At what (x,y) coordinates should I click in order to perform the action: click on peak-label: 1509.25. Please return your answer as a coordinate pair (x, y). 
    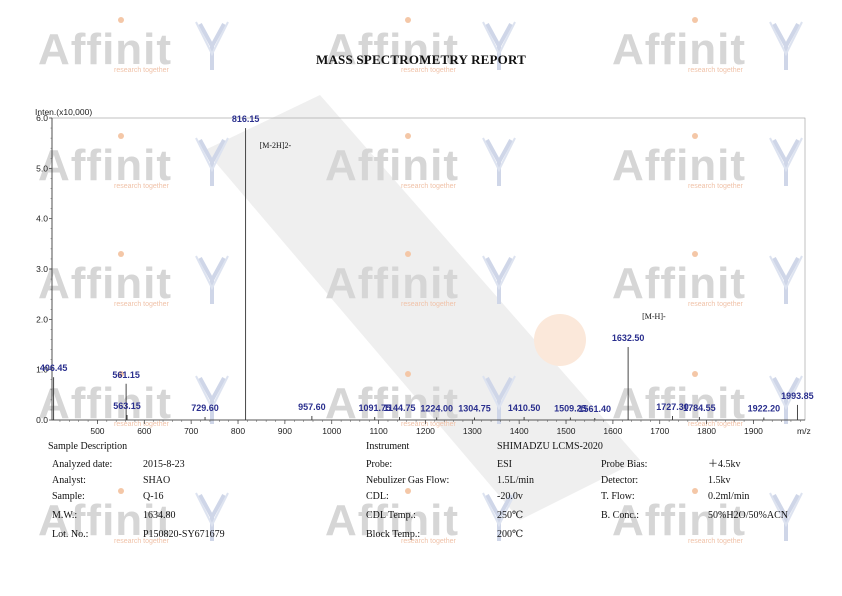
    Looking at the image, I should click on (570, 408).